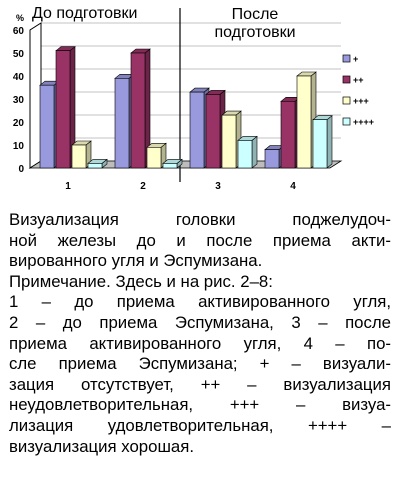  What do you see at coordinates (200, 302) in the screenshot?
I see `caption-line: 1 – до приема активированного угля,` at bounding box center [200, 302].